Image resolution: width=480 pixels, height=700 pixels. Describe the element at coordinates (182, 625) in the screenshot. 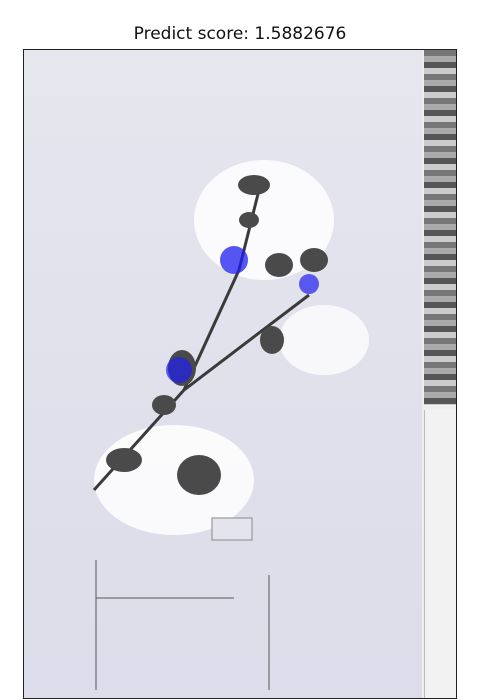

I see `herbarium-form-lines` at that location.